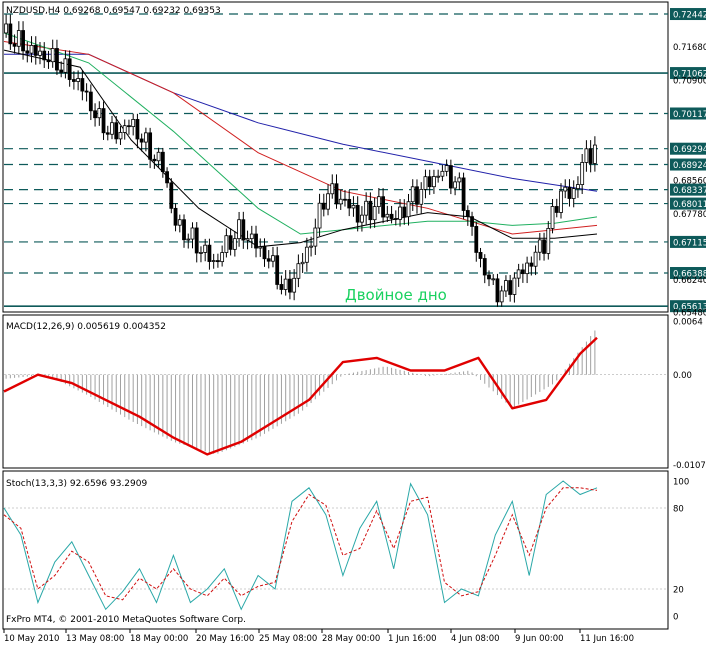 The image size is (706, 648). Describe the element at coordinates (86, 327) in the screenshot. I see `macd-pane-title: MACD(12,26,9) 0.005619 0.004352` at that location.